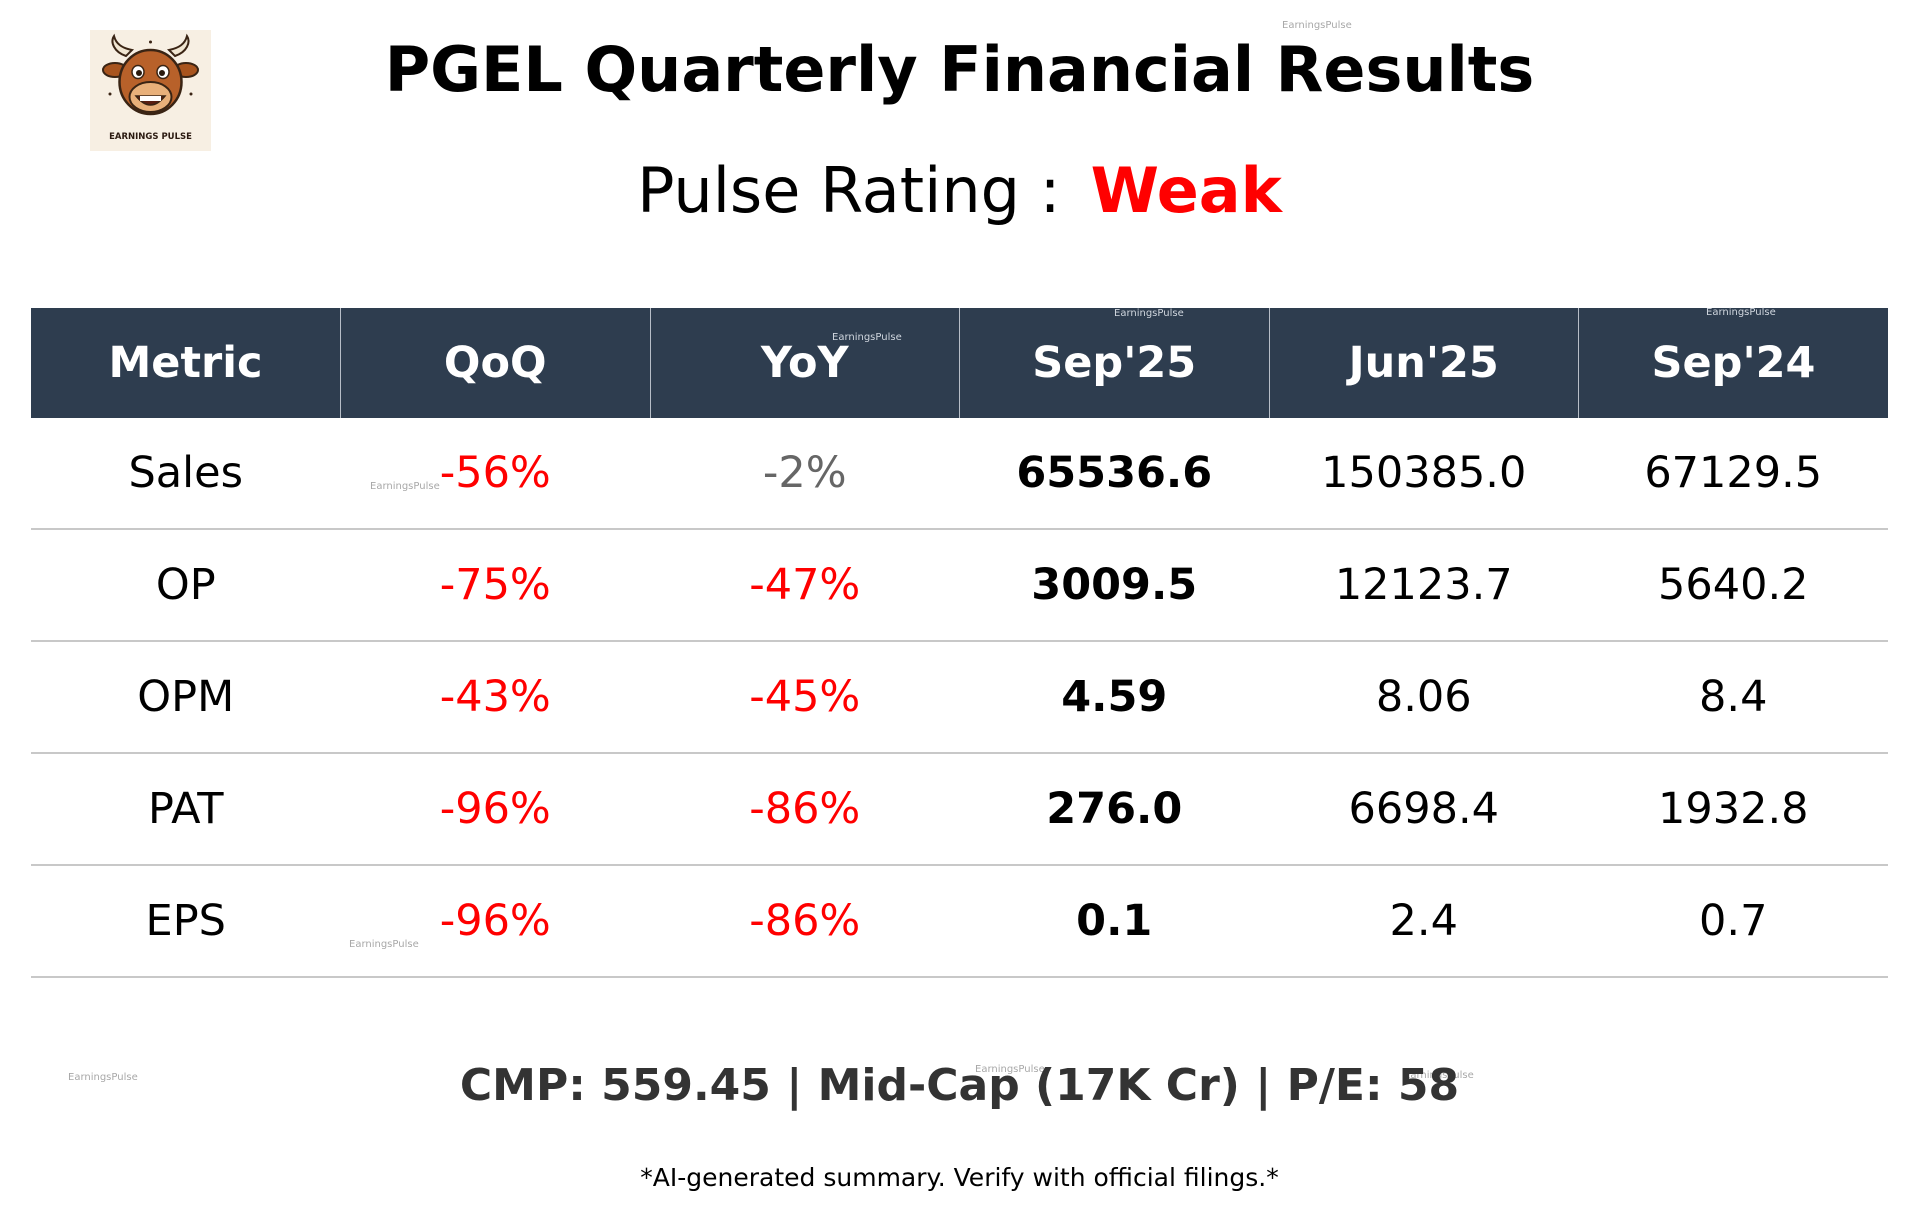  What do you see at coordinates (959, 69) in the screenshot?
I see `page-title: PGEL Quarterly Financial Results` at bounding box center [959, 69].